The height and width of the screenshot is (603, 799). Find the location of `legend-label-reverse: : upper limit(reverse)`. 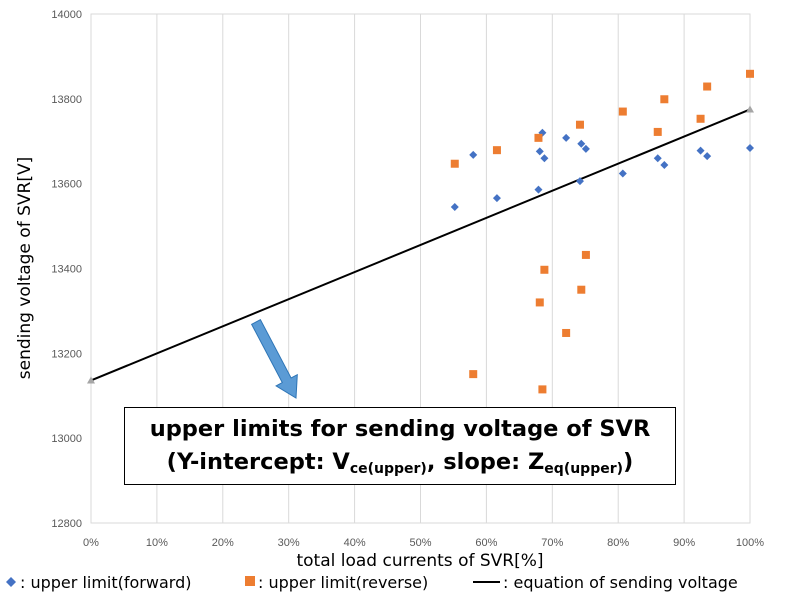

legend-label-reverse: : upper limit(reverse) is located at coordinates (343, 582).